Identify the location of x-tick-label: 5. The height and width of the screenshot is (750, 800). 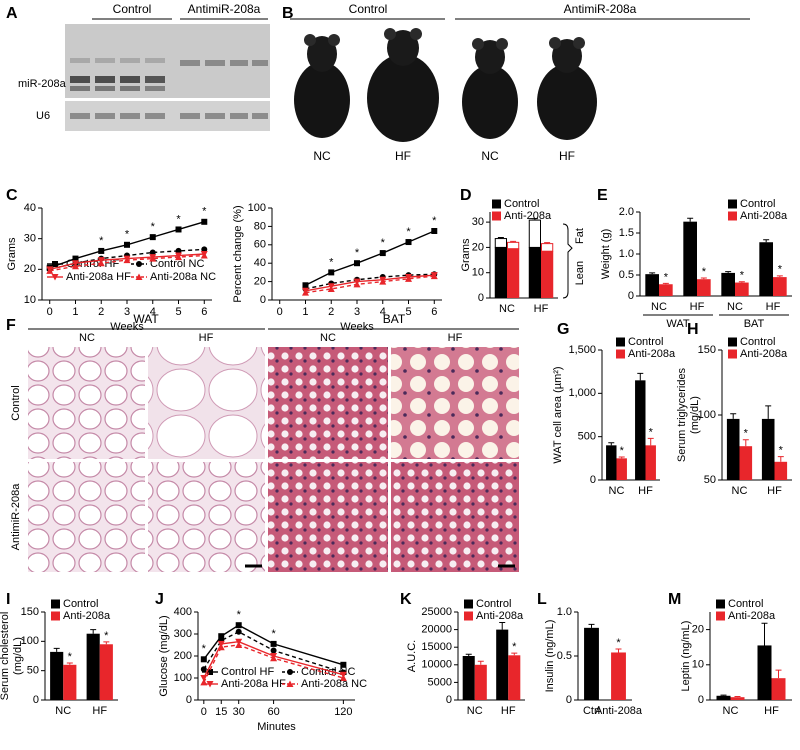
(408, 312).